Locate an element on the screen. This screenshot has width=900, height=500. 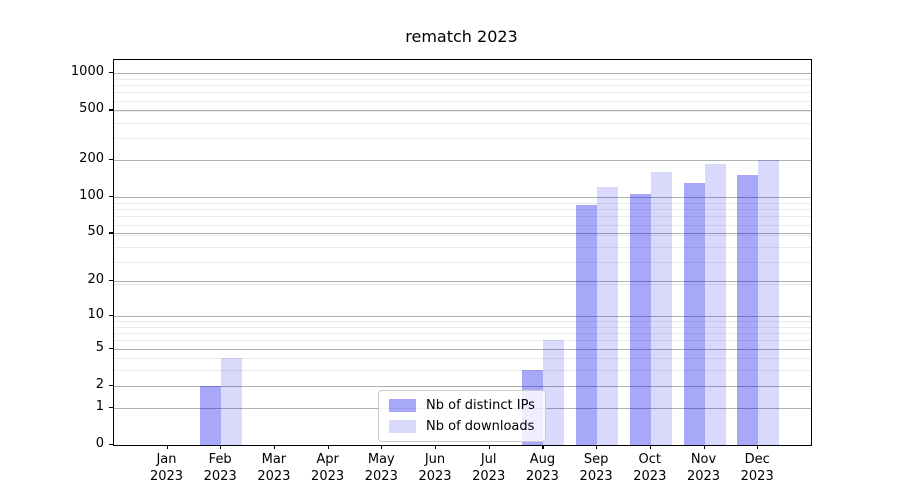
y-tick-label: 1 is located at coordinates (99, 406).